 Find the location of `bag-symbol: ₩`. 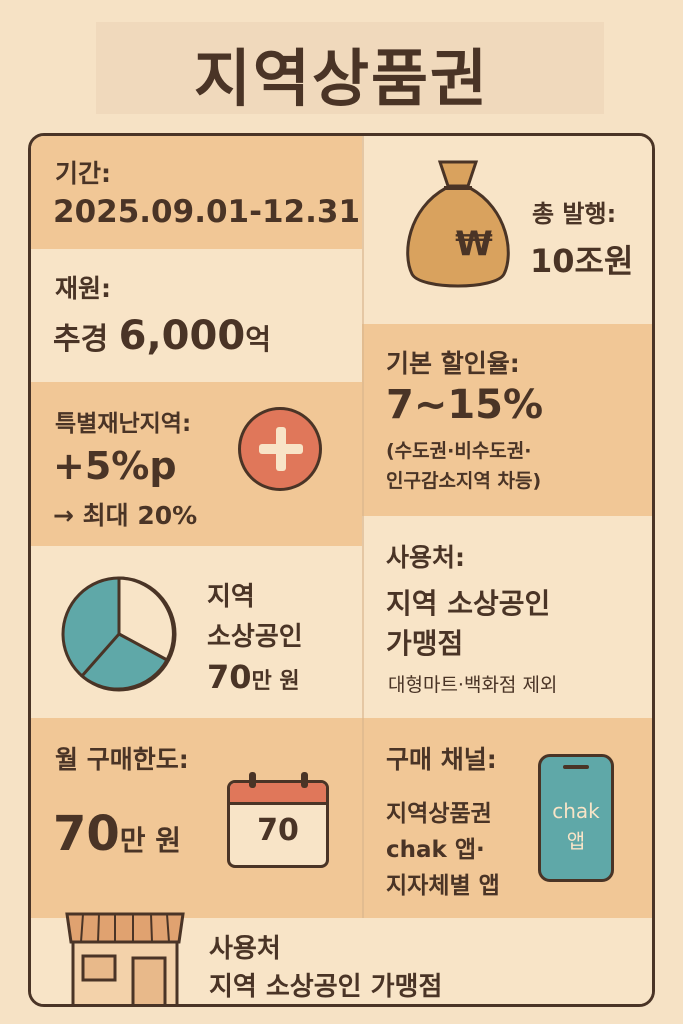

bag-symbol: ₩ is located at coordinates (474, 244).